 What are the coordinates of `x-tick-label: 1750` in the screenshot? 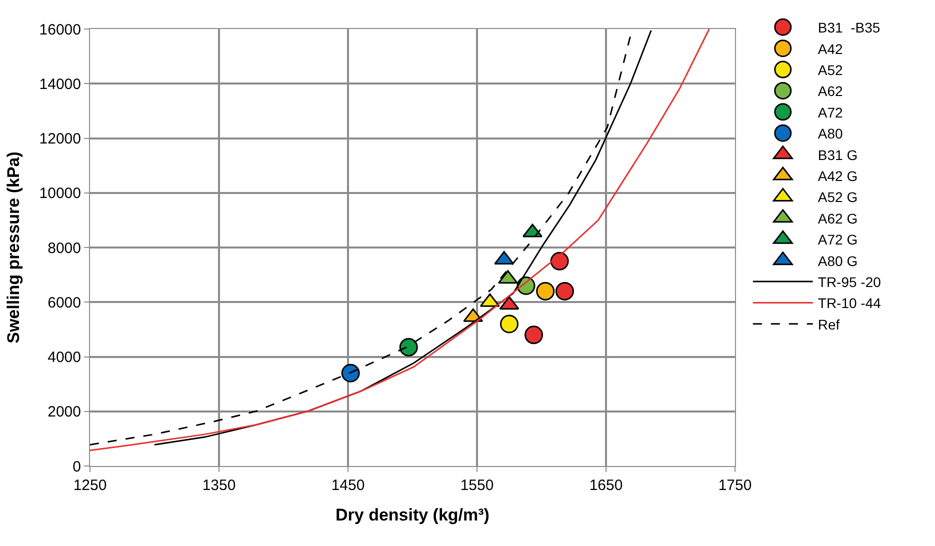 It's located at (735, 485).